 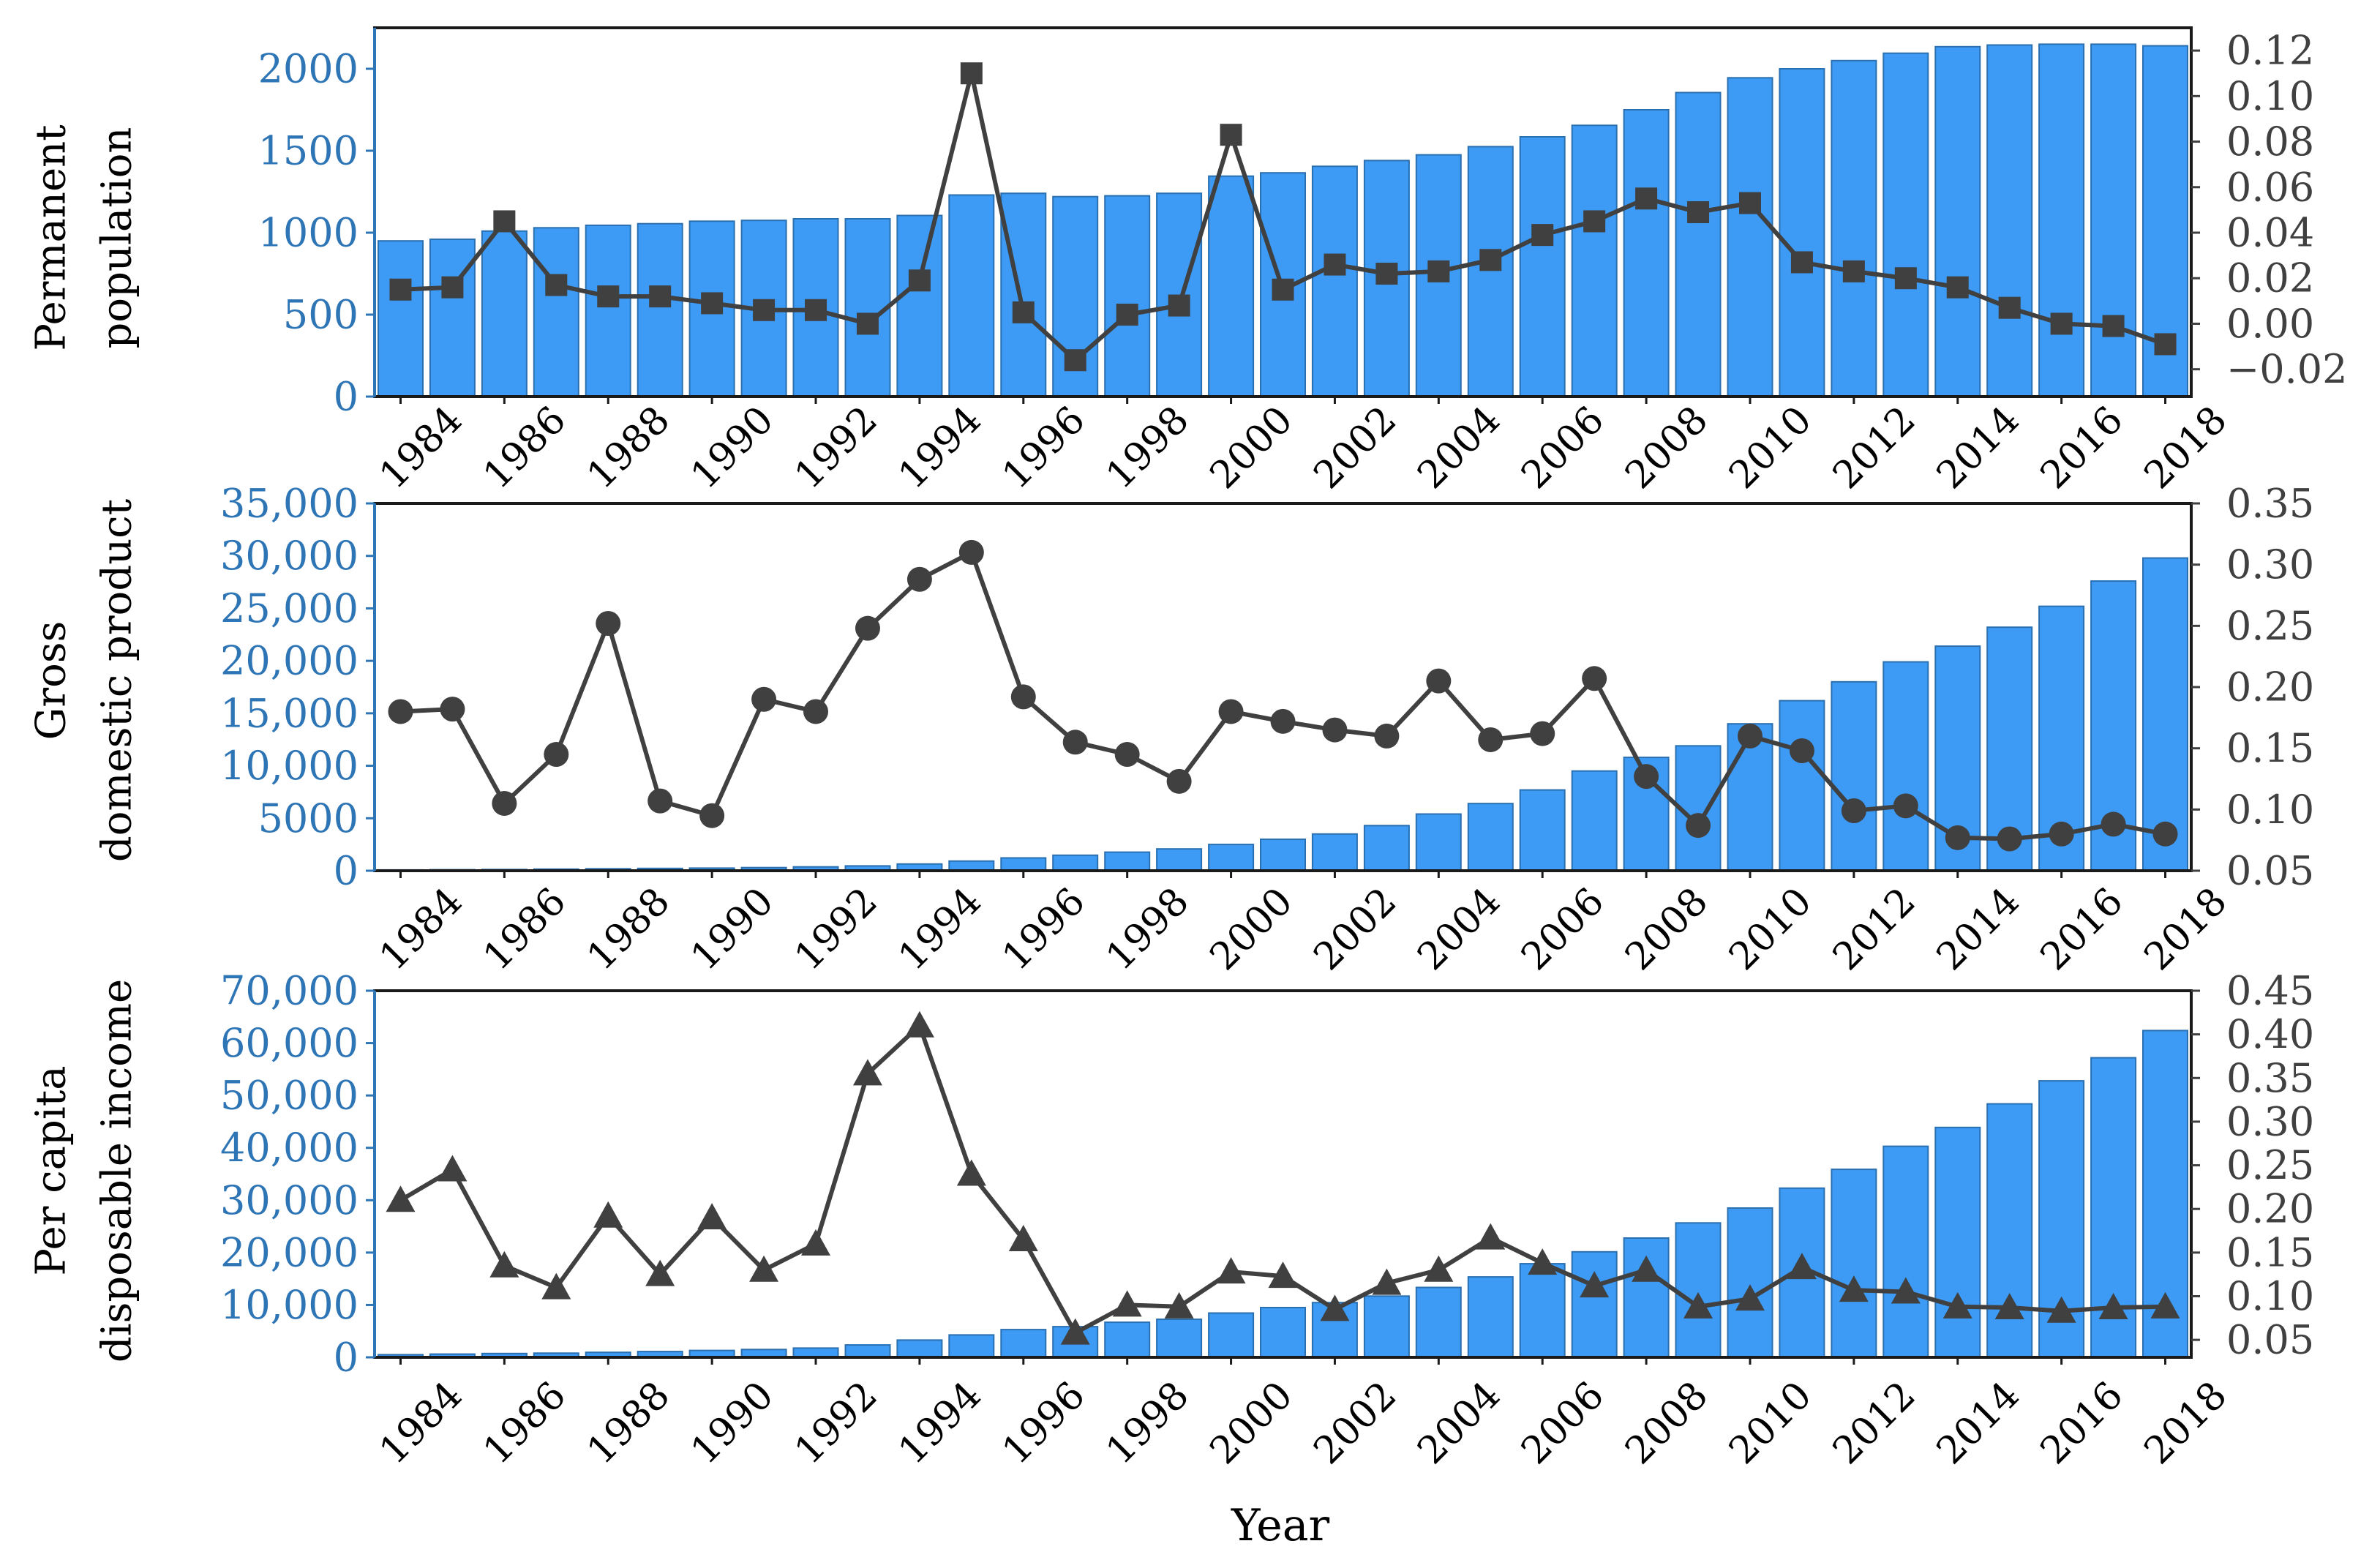 I want to click on growth-point-gdp-1992, so click(x=816, y=711).